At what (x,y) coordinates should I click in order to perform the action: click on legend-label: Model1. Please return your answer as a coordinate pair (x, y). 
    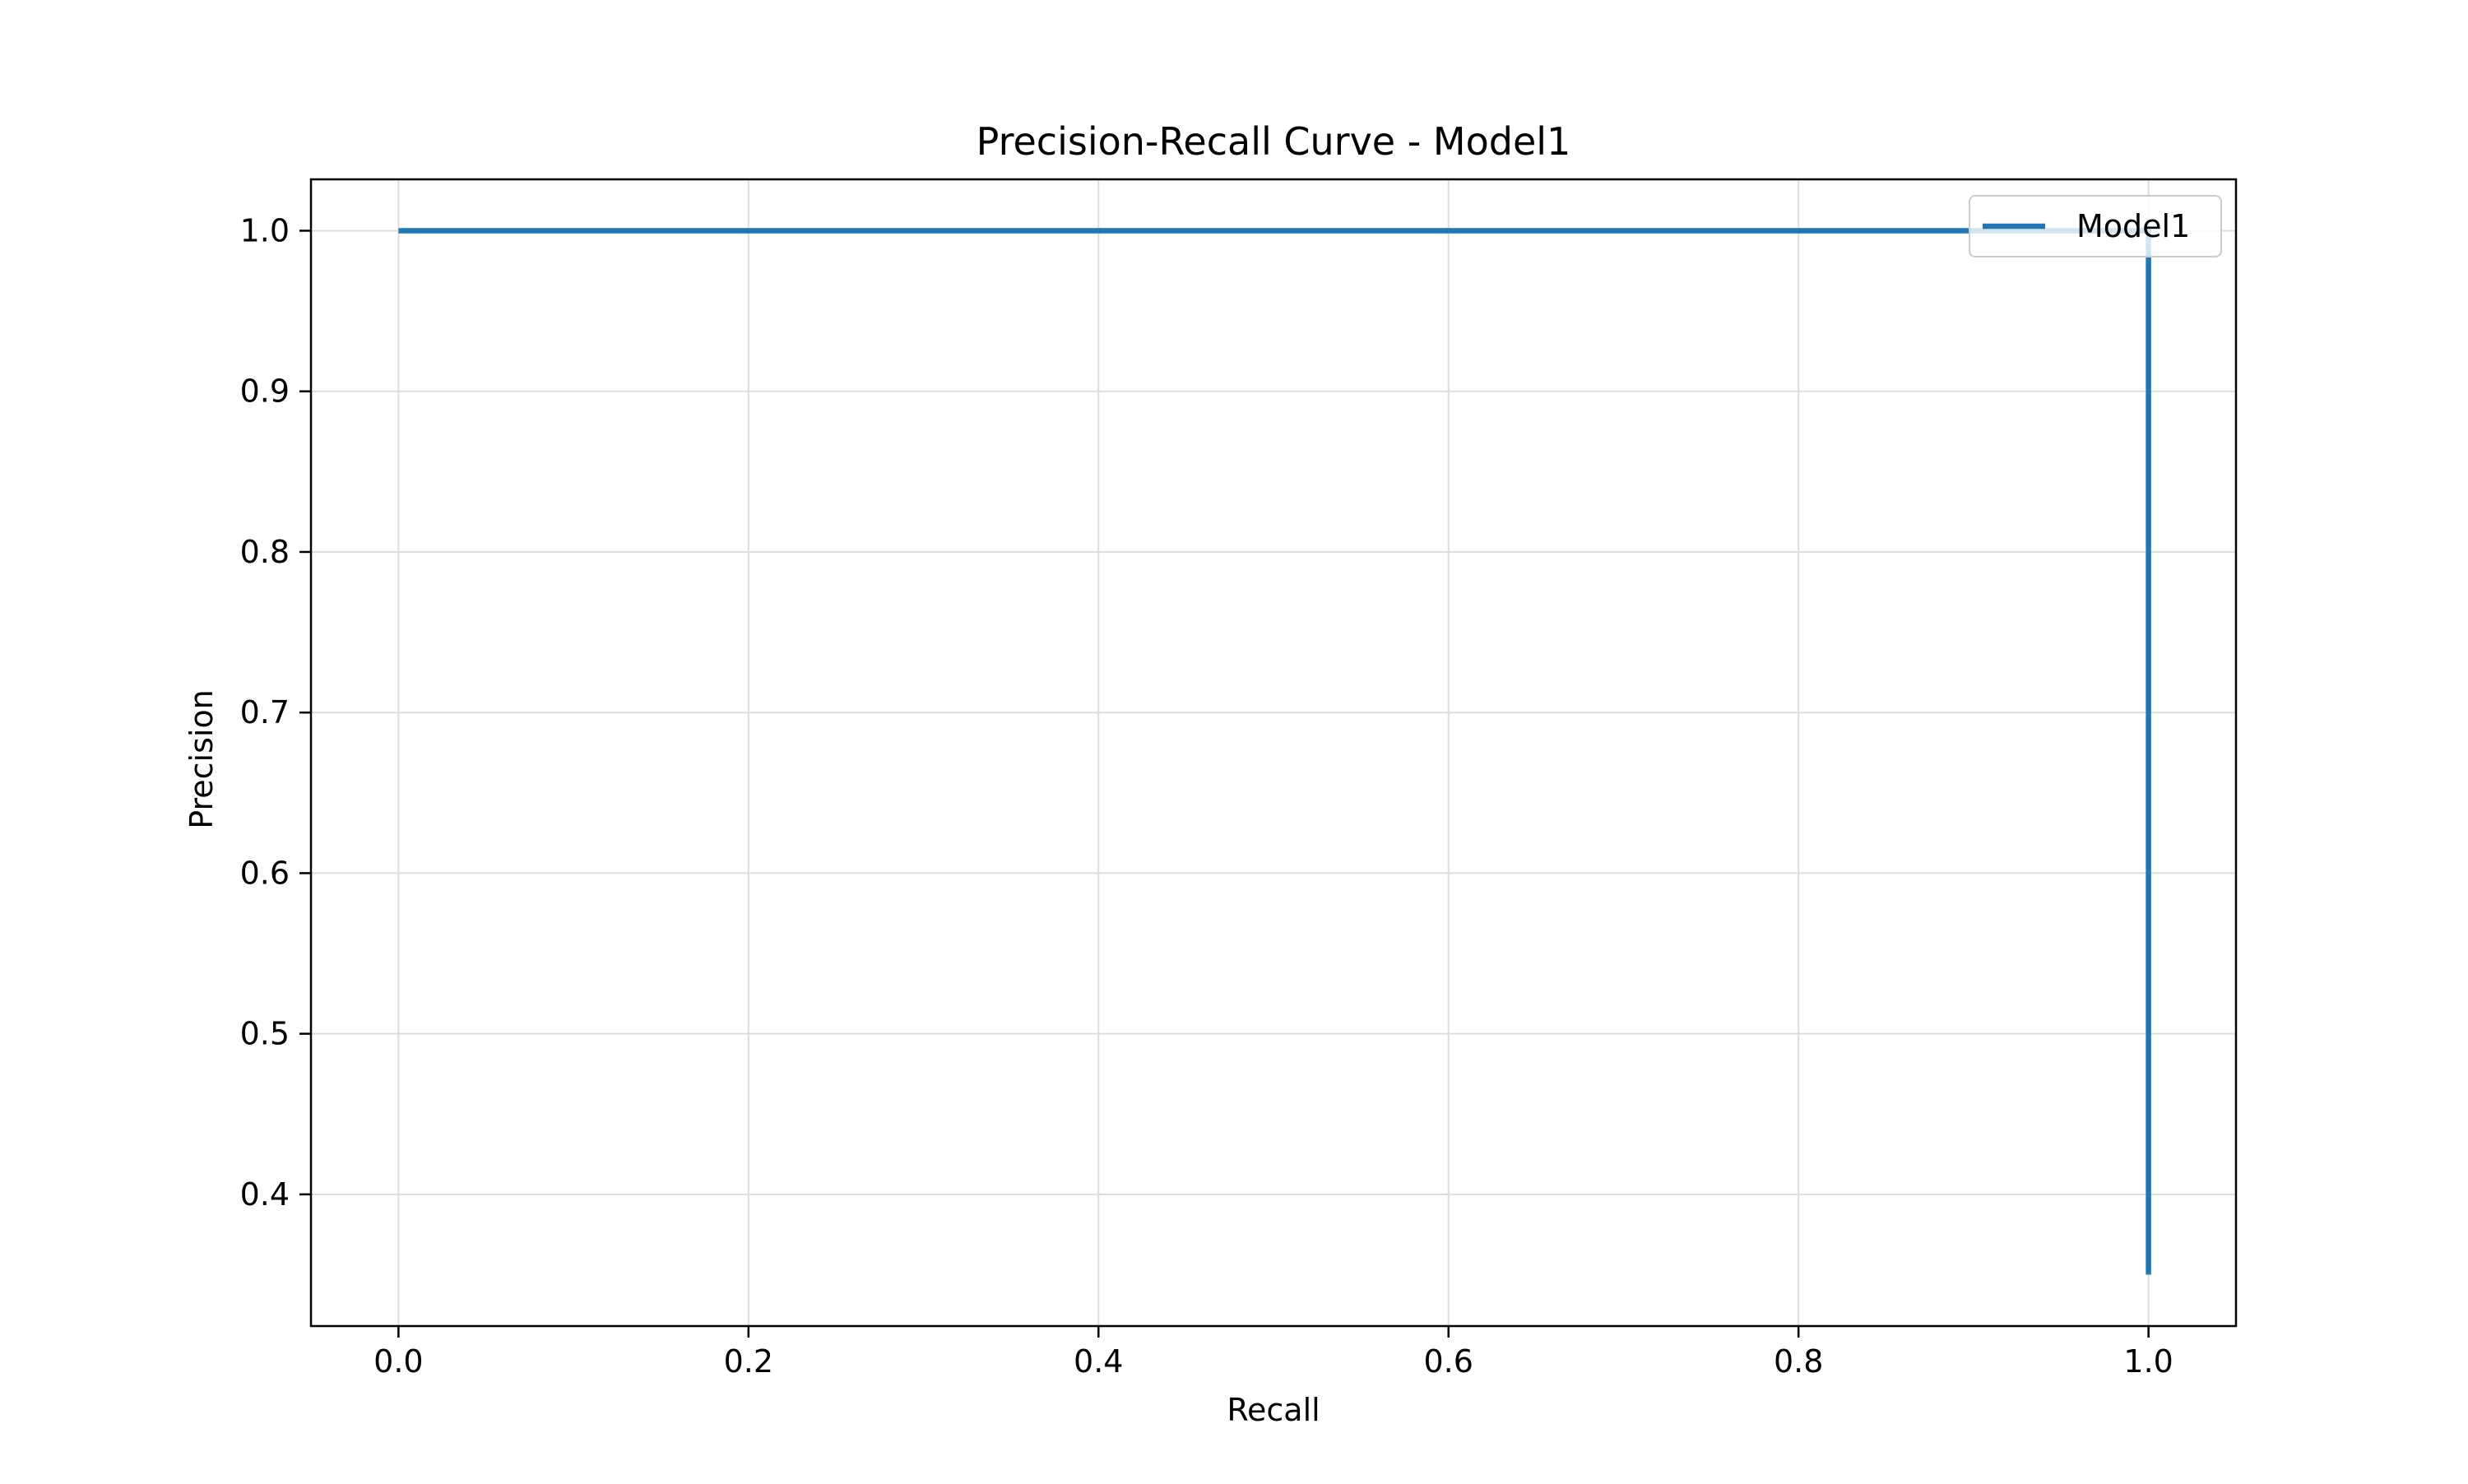
    Looking at the image, I should click on (2133, 226).